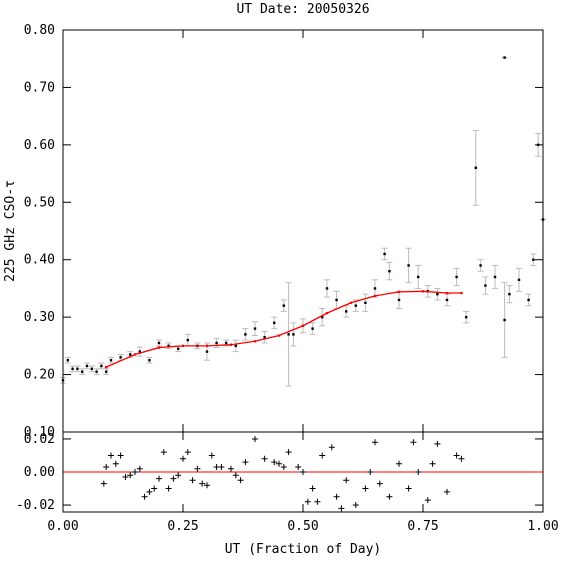  I want to click on y-tick-label: 0.10, so click(39, 432).